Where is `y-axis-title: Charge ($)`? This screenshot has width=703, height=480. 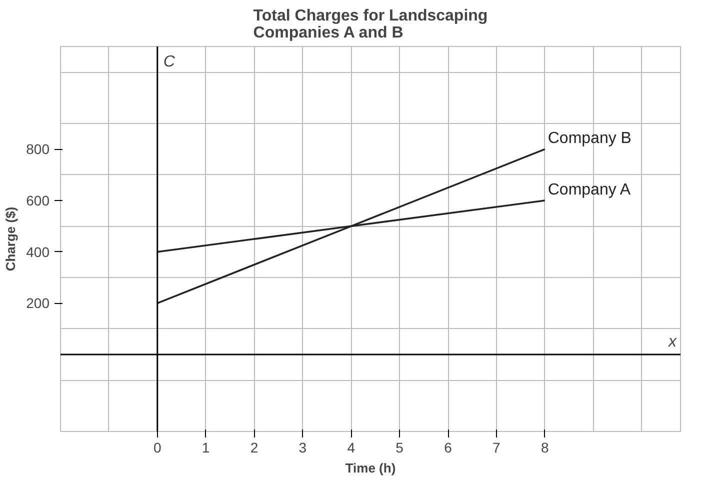
y-axis-title: Charge ($) is located at coordinates (10, 239).